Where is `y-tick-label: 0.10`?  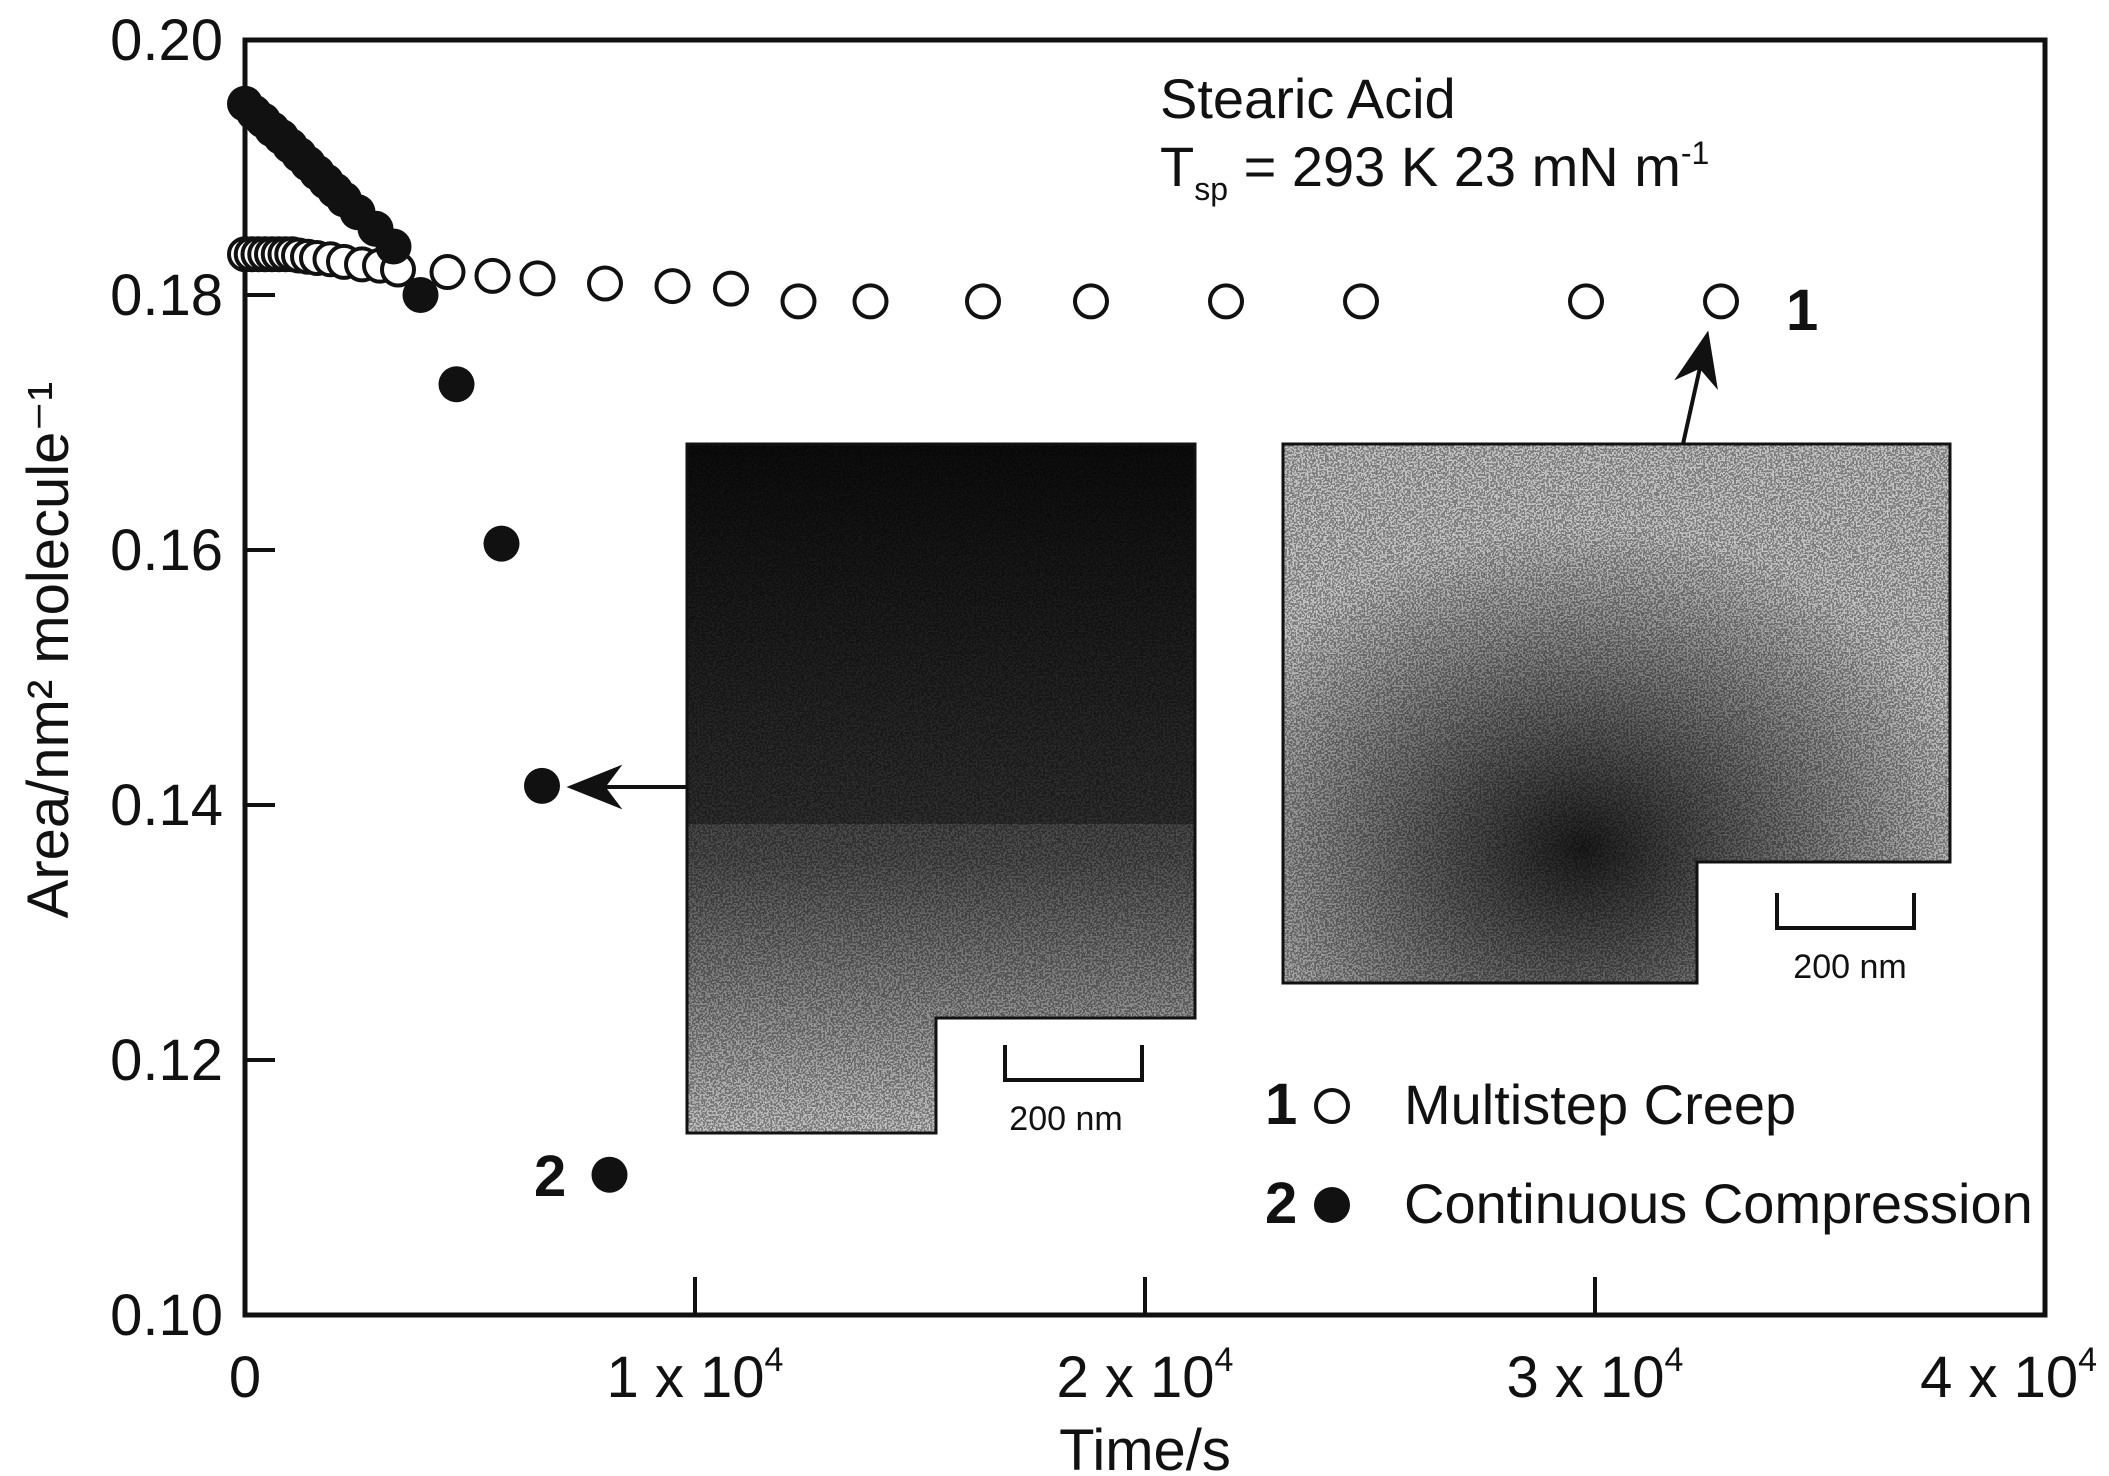 y-tick-label: 0.10 is located at coordinates (166, 1315).